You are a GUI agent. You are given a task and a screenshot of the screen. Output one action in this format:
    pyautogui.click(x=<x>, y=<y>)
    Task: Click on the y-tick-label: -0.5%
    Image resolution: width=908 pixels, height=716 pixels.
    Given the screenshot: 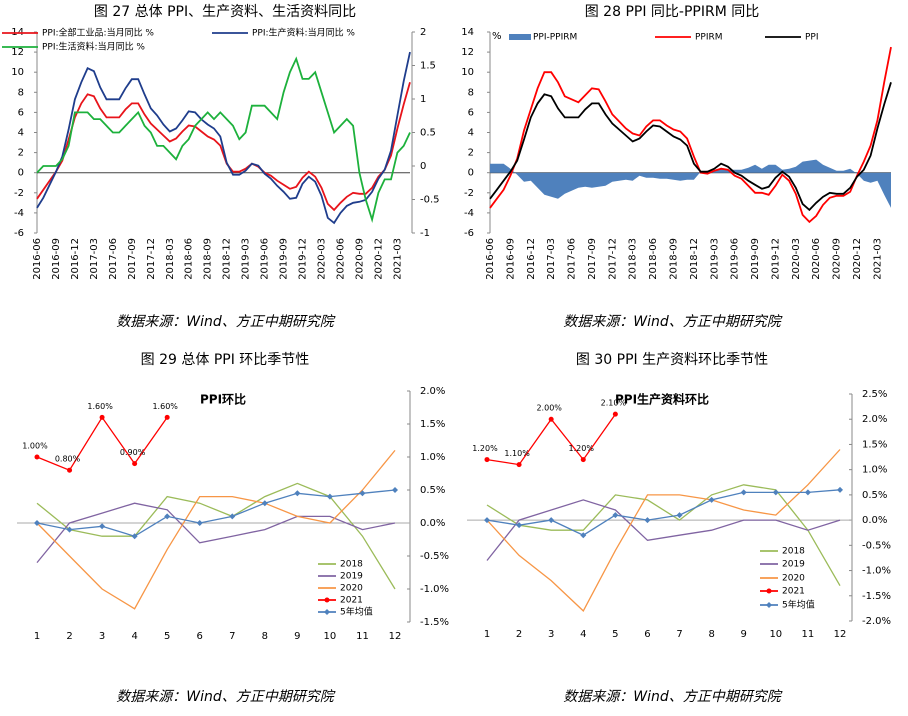 What is the action you would take?
    pyautogui.click(x=876, y=545)
    